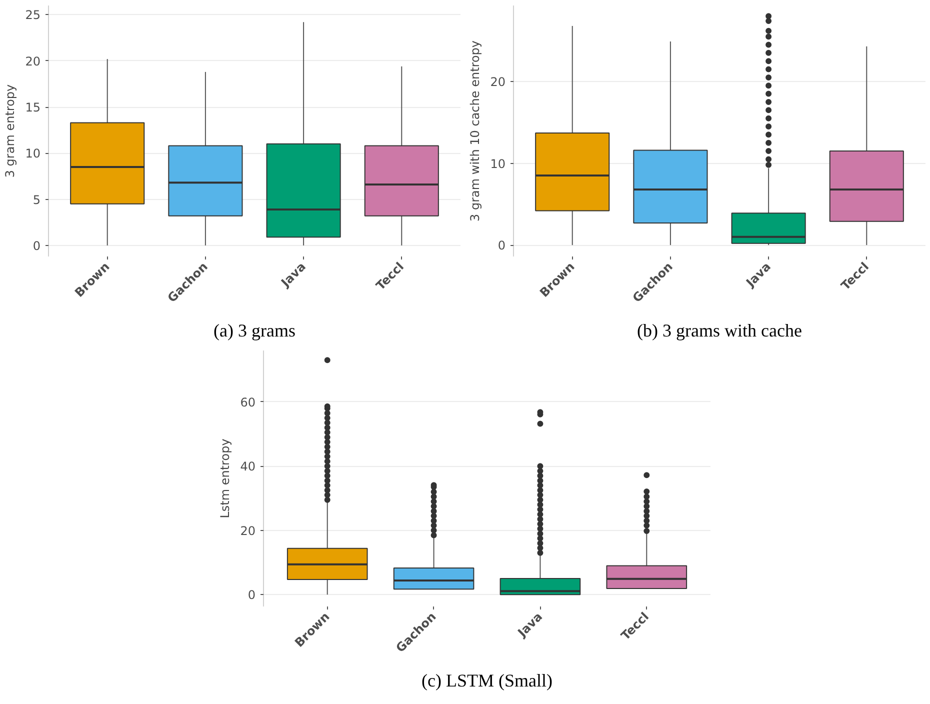 This screenshot has height=704, width=930. What do you see at coordinates (487, 680) in the screenshot?
I see `text: (c) LSTM (Small)` at bounding box center [487, 680].